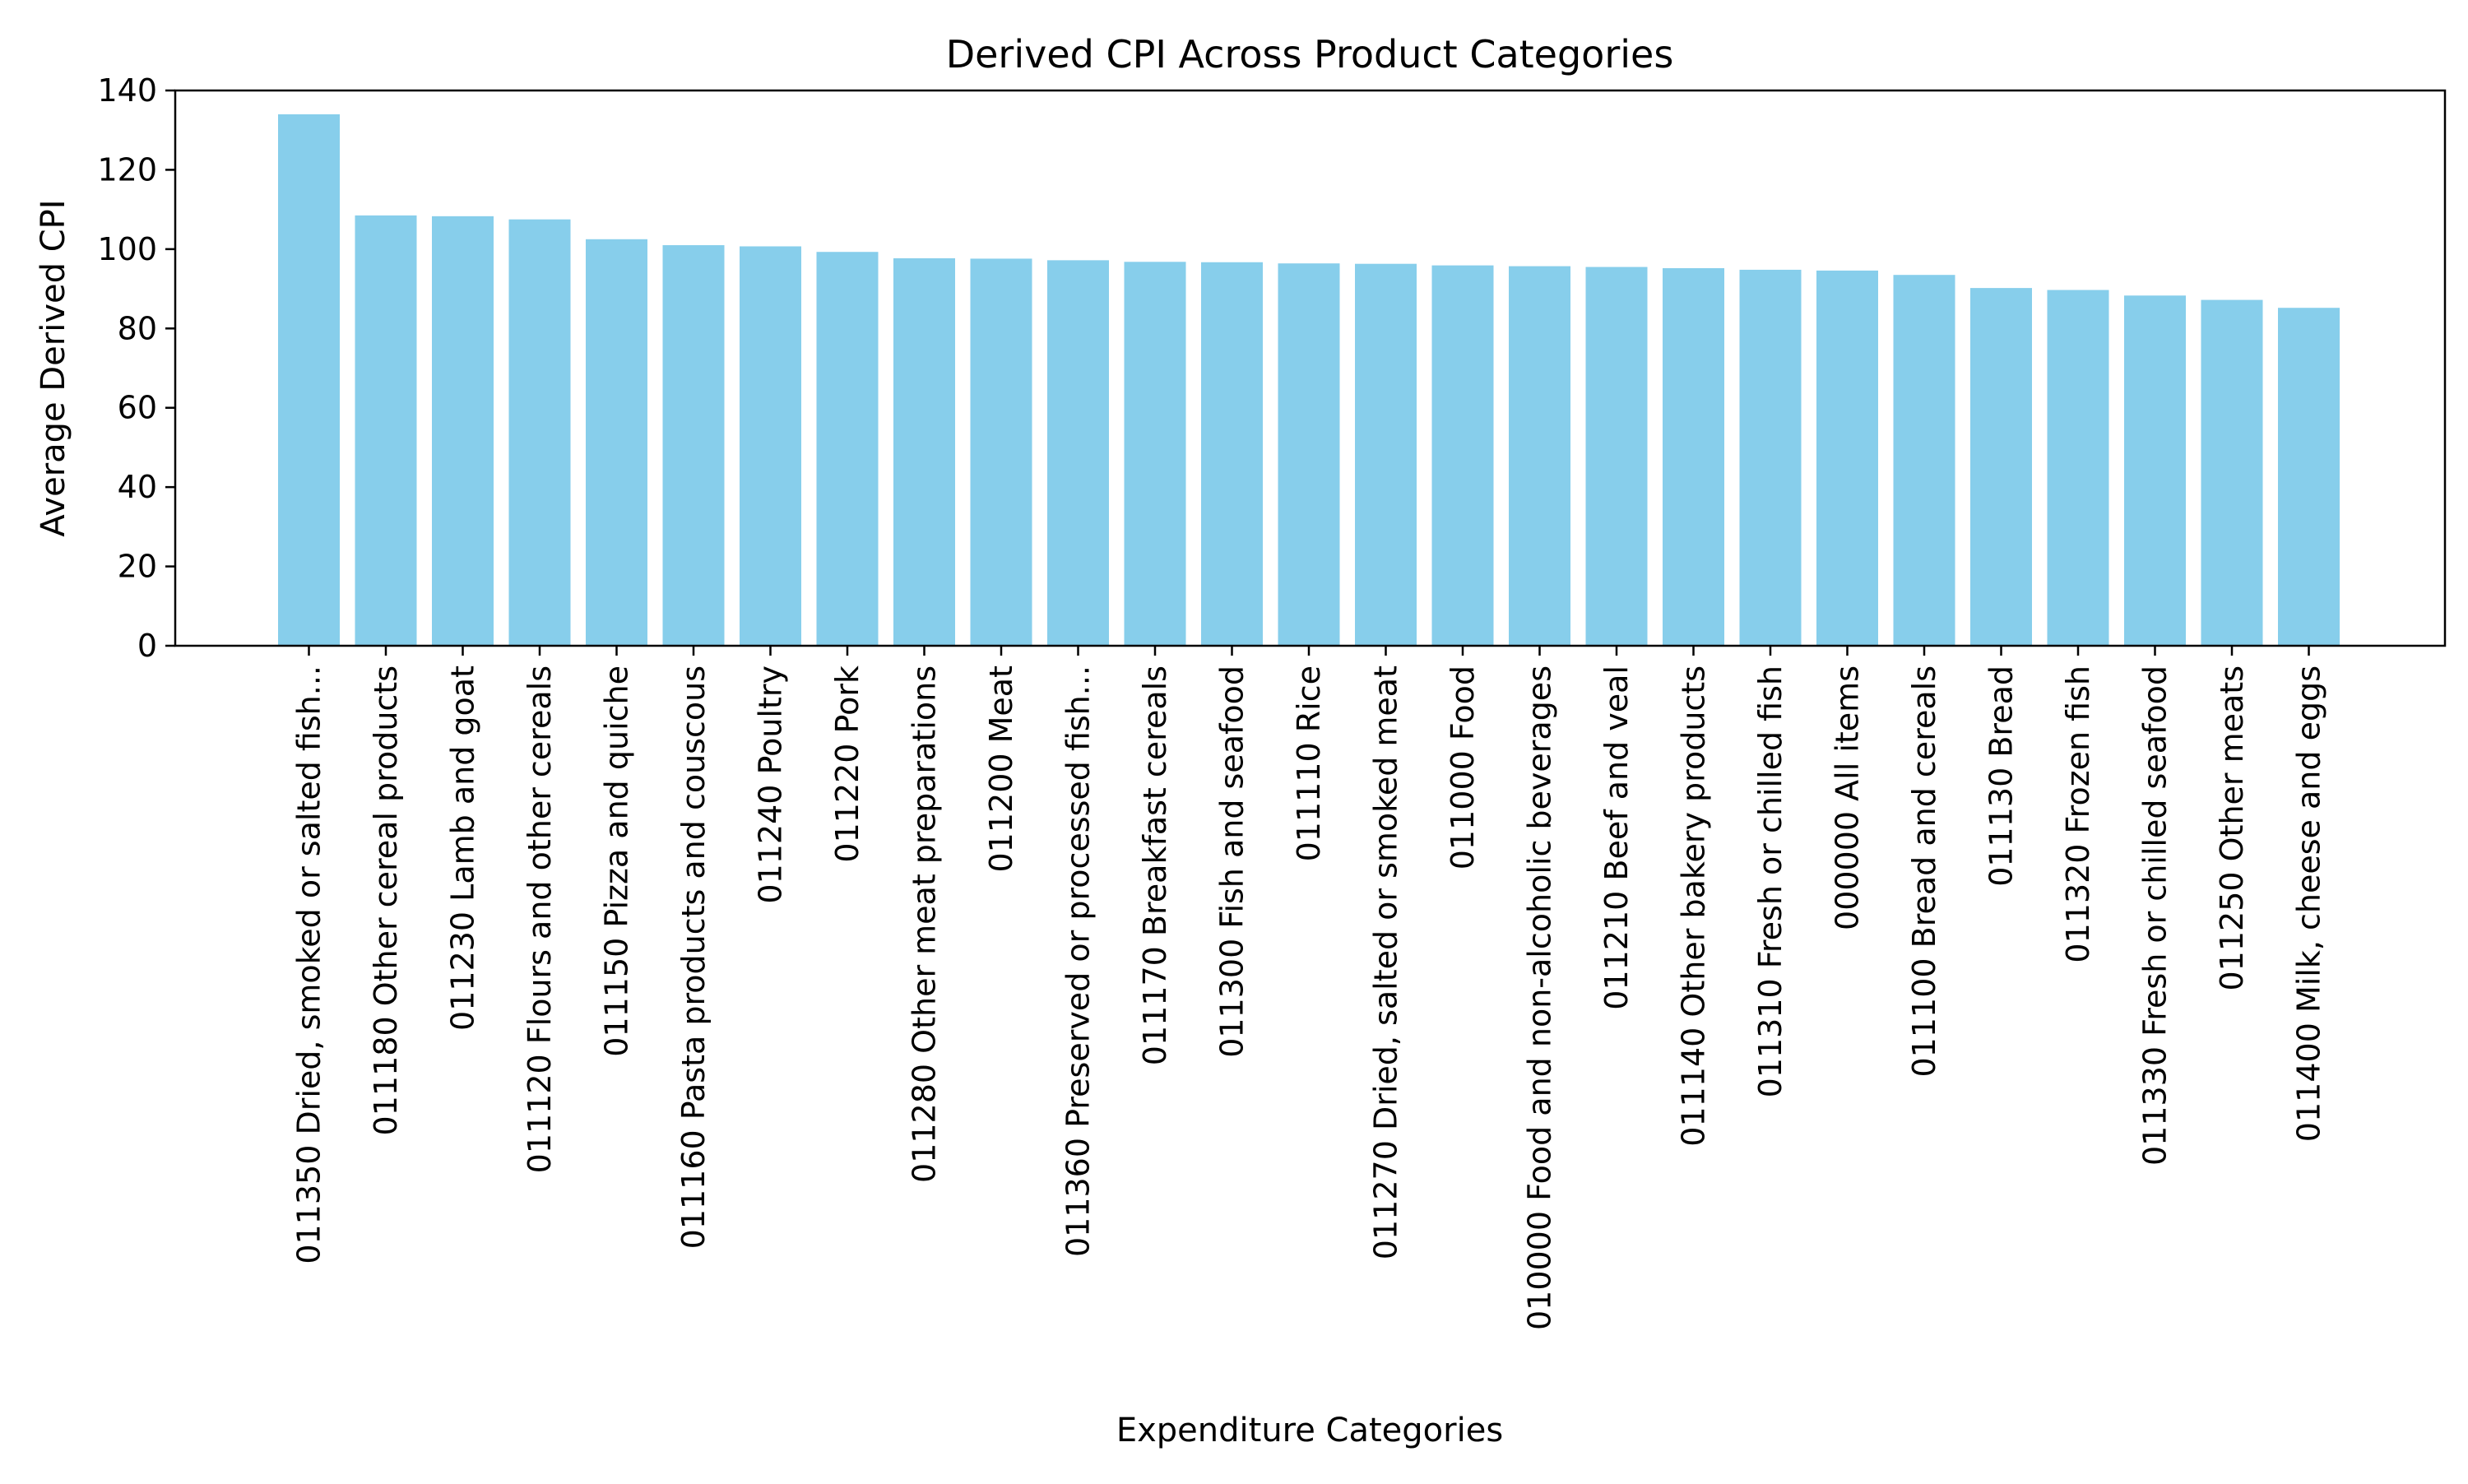  What do you see at coordinates (1848, 797) in the screenshot?
I see `x-tick-label: 000000 All items` at bounding box center [1848, 797].